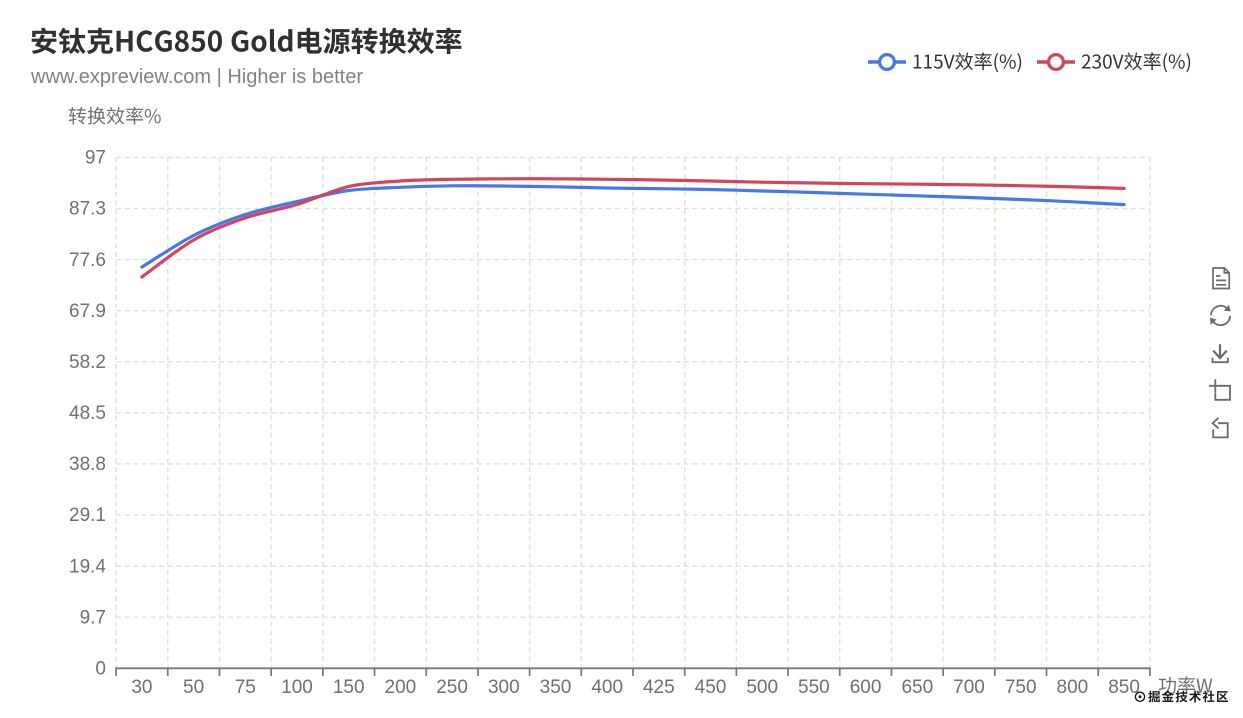 The image size is (1243, 718). Describe the element at coordinates (866, 687) in the screenshot. I see `svg-text: 600` at that location.